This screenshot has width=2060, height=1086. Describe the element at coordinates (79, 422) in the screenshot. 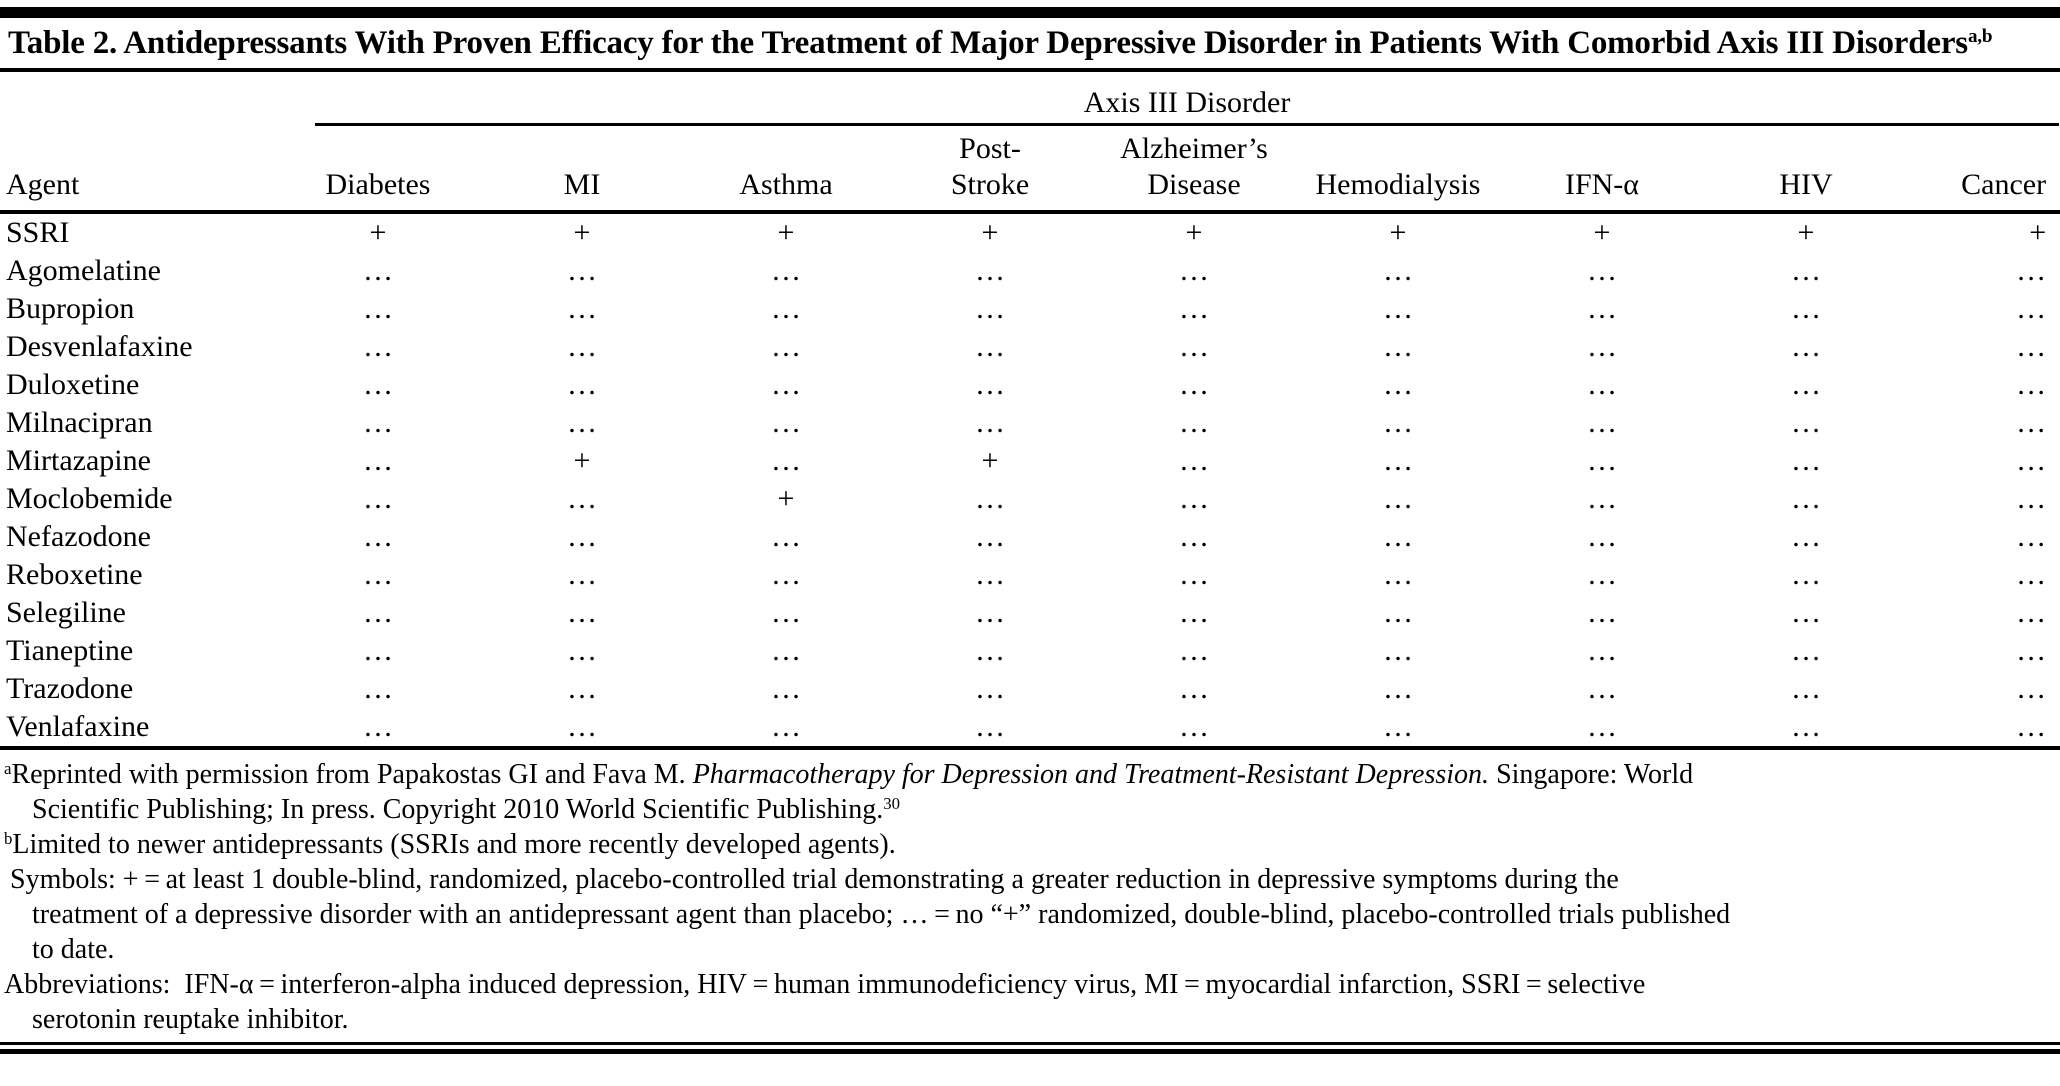

I see `agent-cell: Milnacipran` at that location.